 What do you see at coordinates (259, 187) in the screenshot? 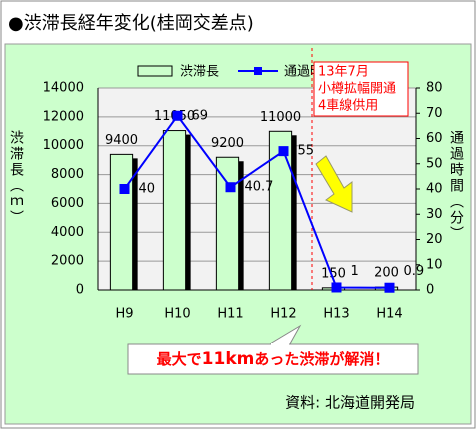
I see `line-label: 40.7` at bounding box center [259, 187].